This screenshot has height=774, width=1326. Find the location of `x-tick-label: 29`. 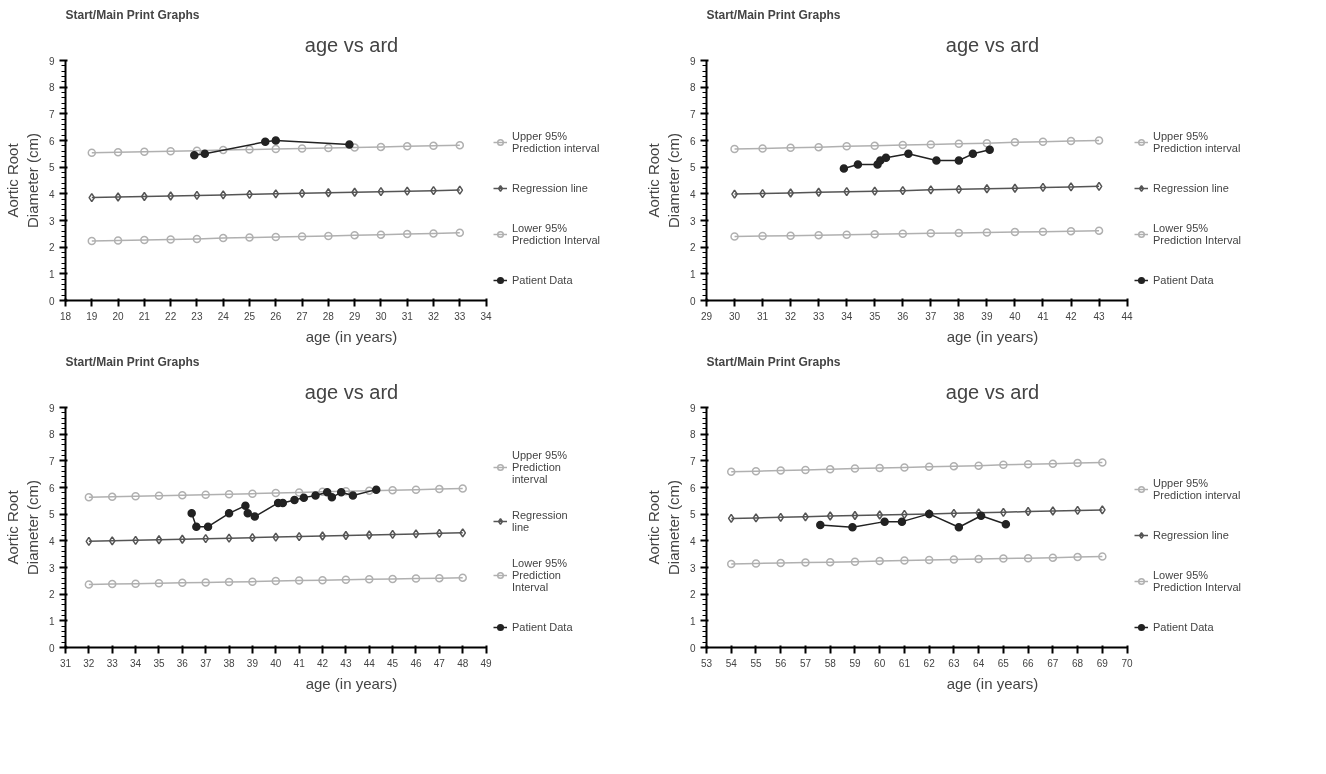

x-tick-label: 29 is located at coordinates (355, 316).